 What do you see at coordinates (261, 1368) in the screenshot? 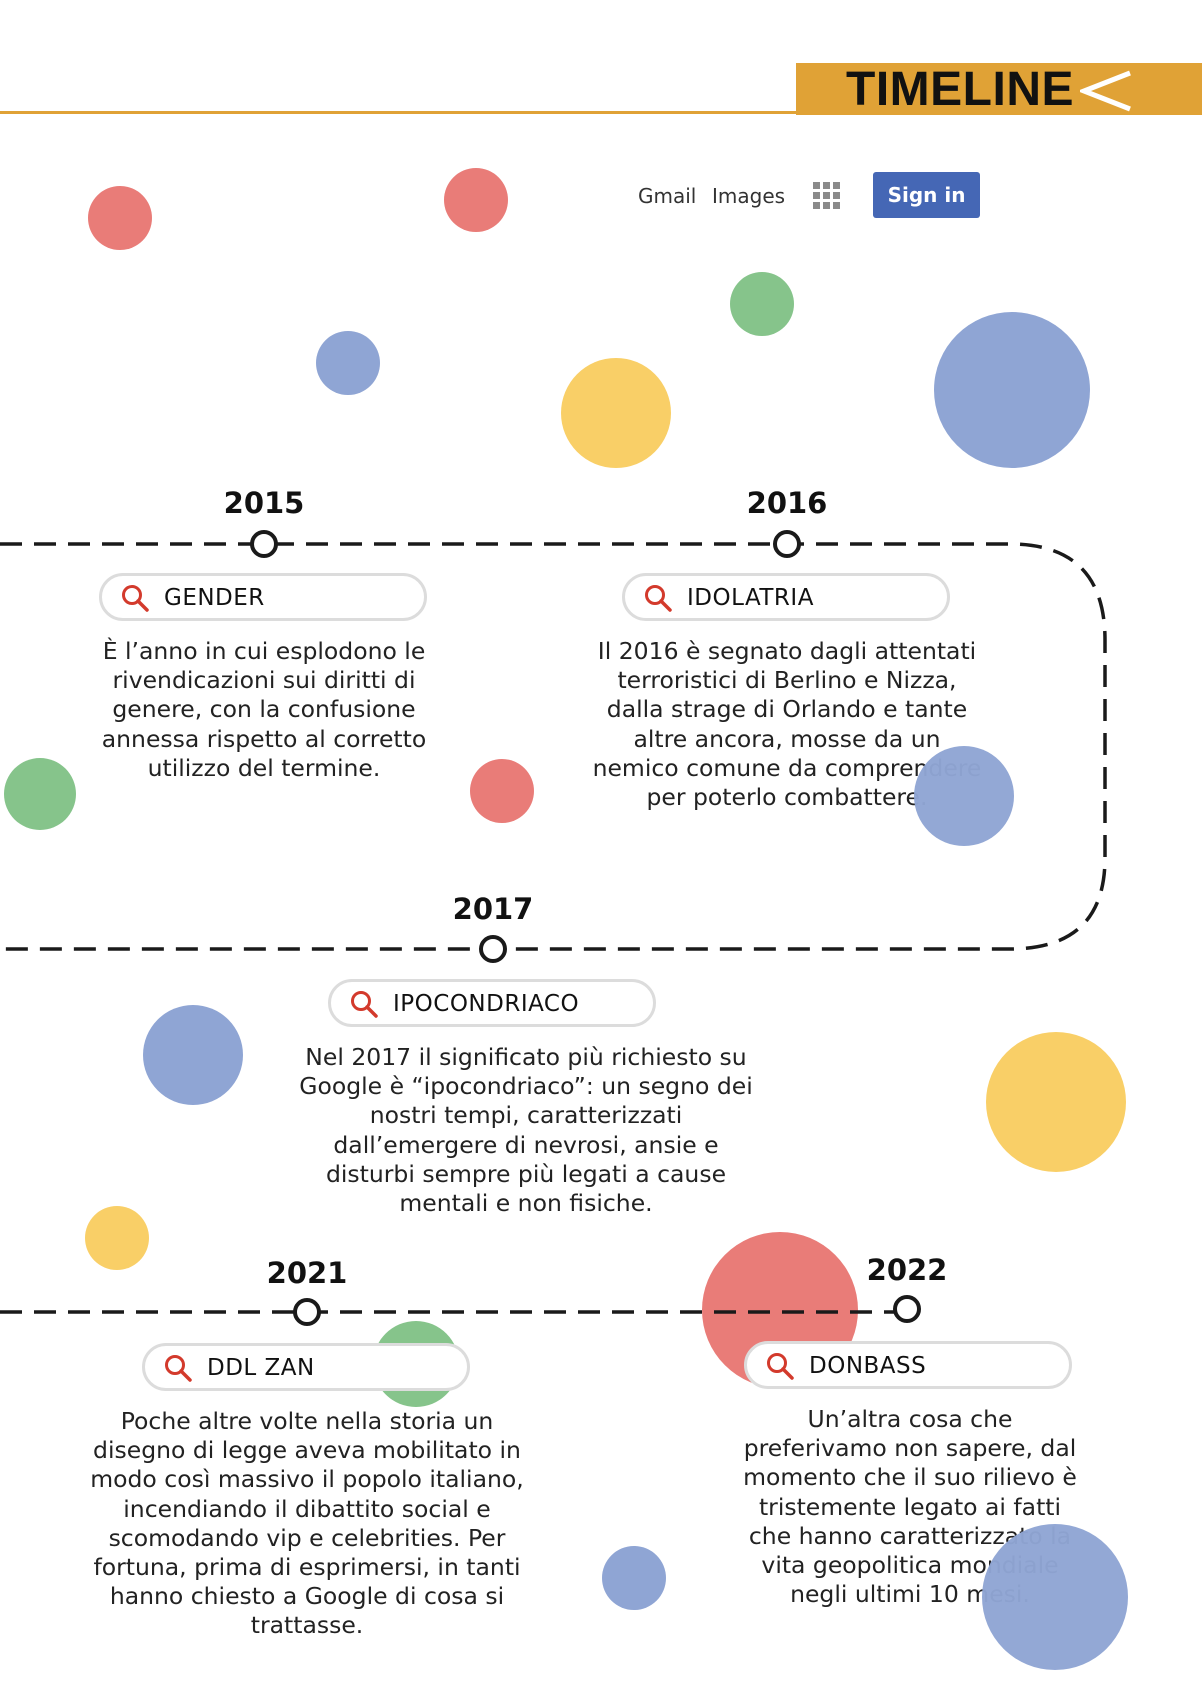
I see `search-term: DDL ZAN` at bounding box center [261, 1368].